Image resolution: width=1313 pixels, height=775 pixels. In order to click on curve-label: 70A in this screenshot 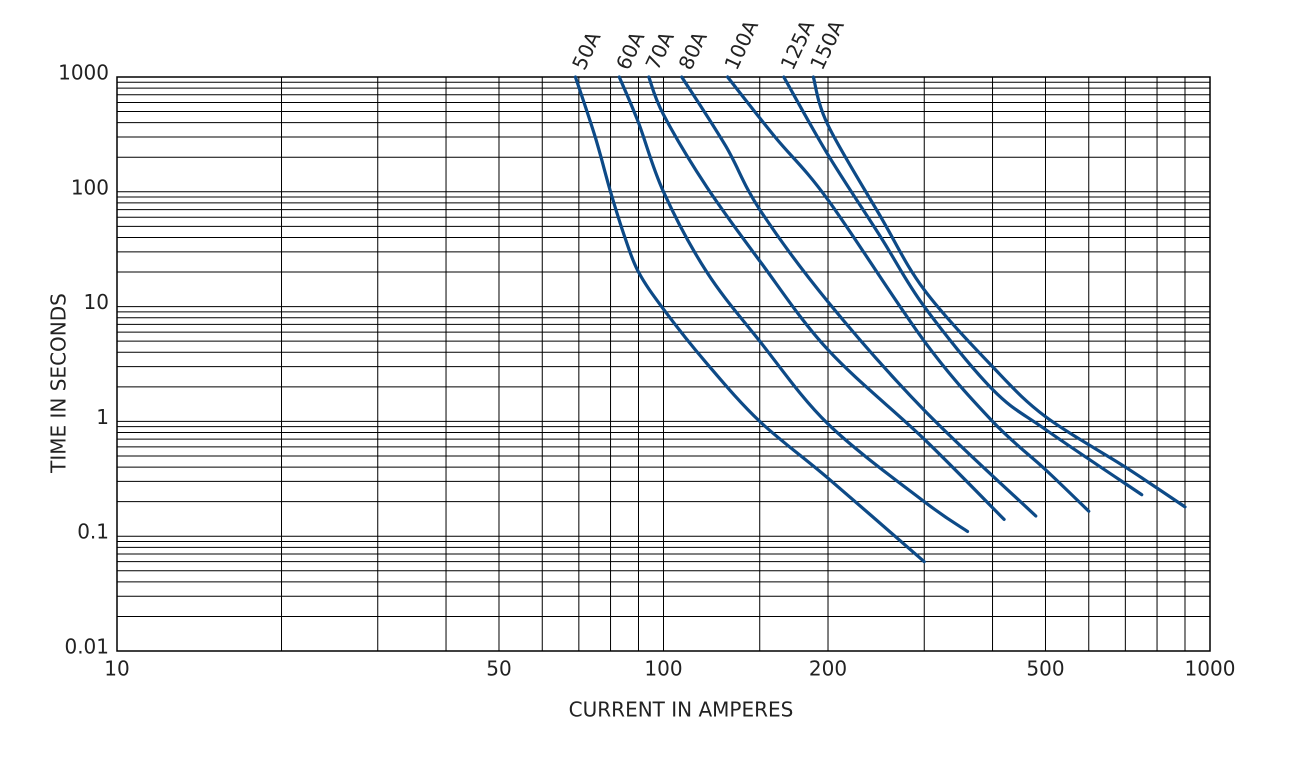, I will do `click(660, 51)`.